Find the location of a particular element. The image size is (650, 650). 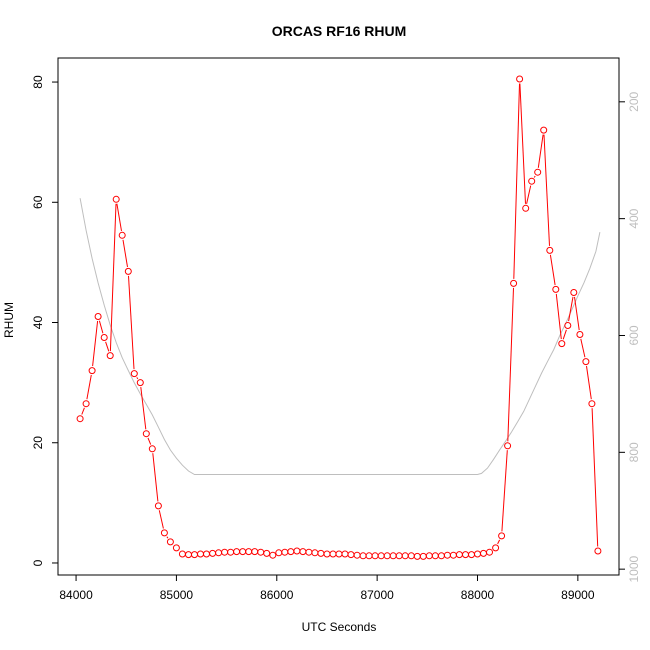

right-tick-label: 800 is located at coordinates (634, 452).